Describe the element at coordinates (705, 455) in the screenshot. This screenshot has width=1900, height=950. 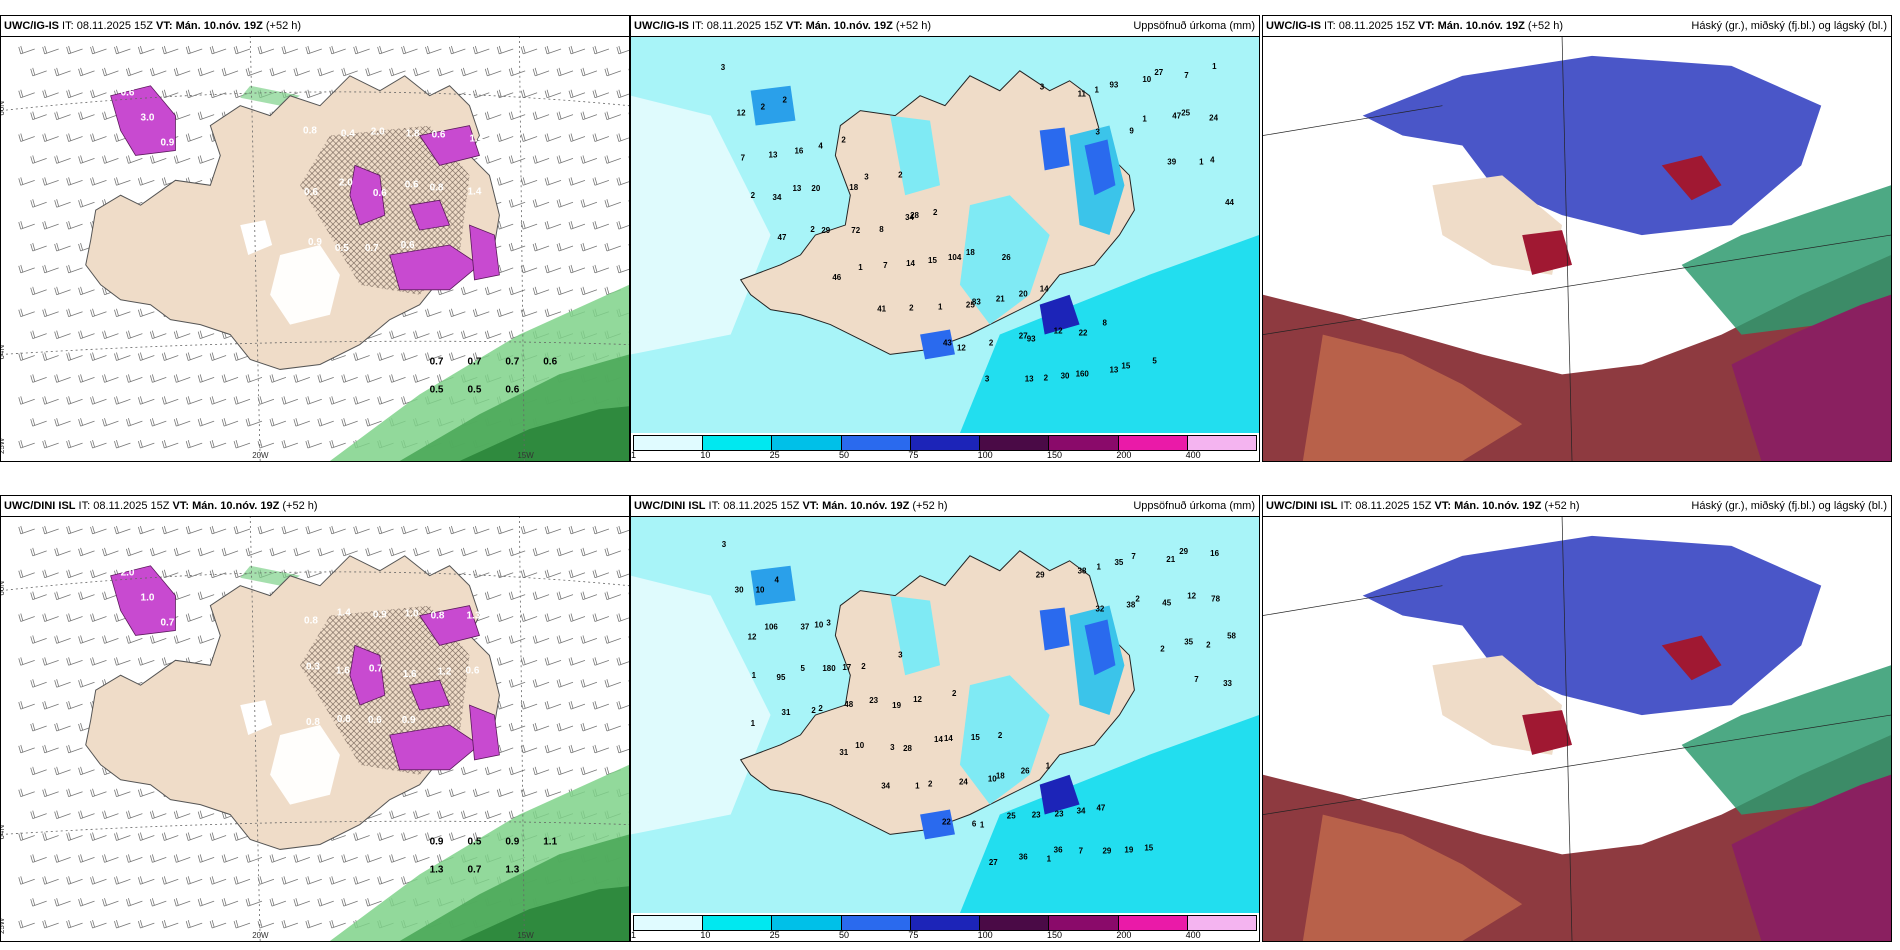
I see `colorbar-tick: 10` at that location.